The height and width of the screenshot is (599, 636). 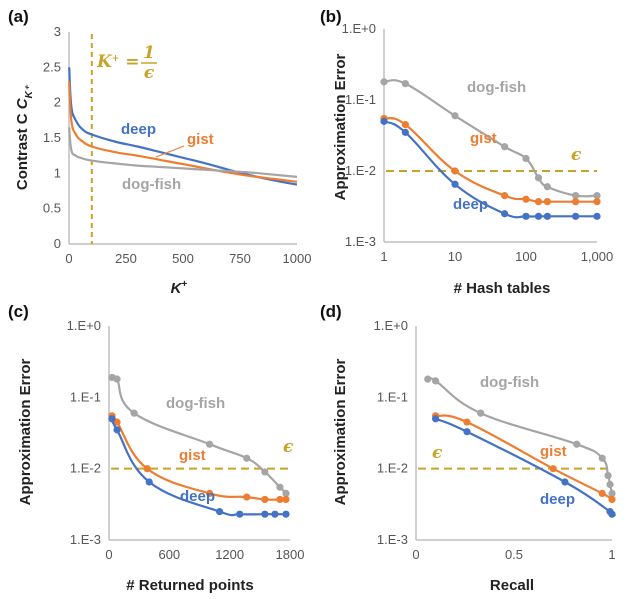 I want to click on panel-d-xtick-label: 1, so click(x=611, y=554).